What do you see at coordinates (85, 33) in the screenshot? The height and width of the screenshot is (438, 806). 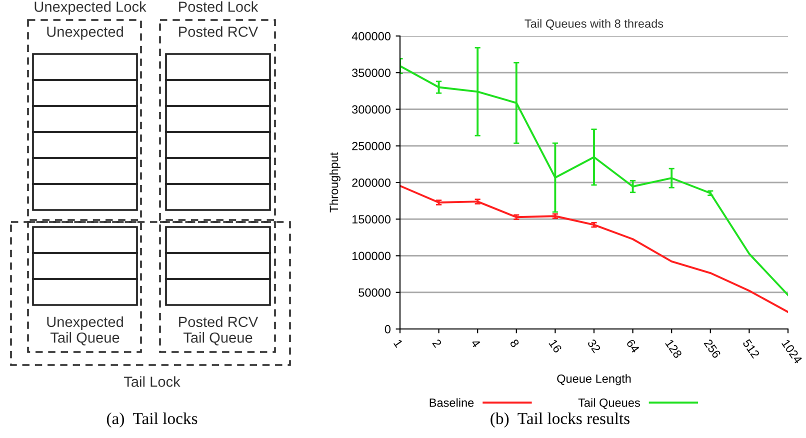 I see `text: Unexpected` at bounding box center [85, 33].